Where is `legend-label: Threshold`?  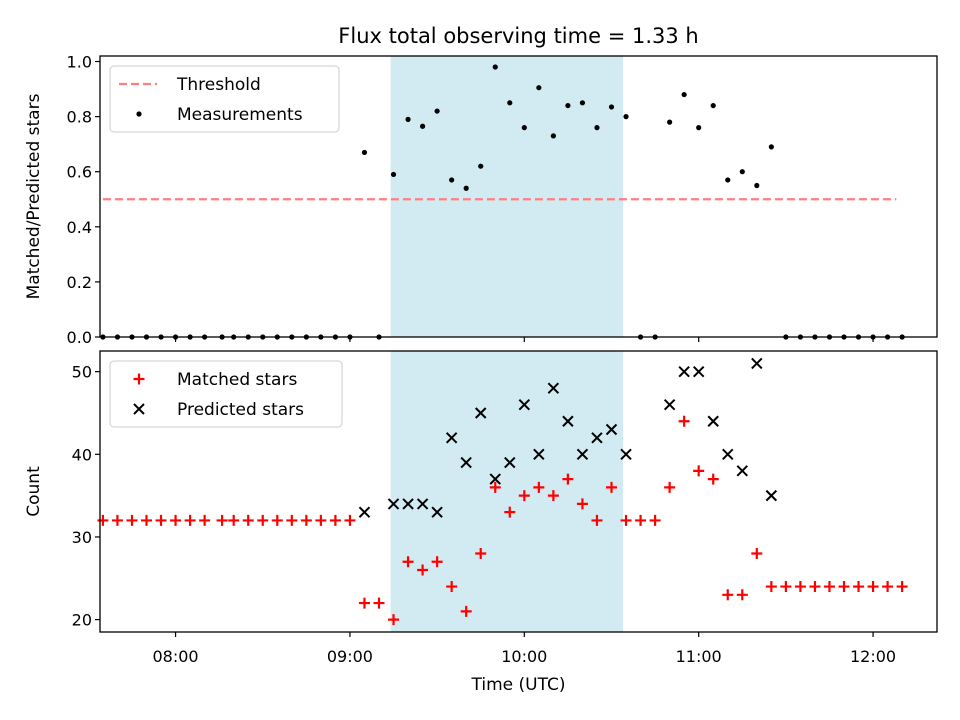
legend-label: Threshold is located at coordinates (218, 85).